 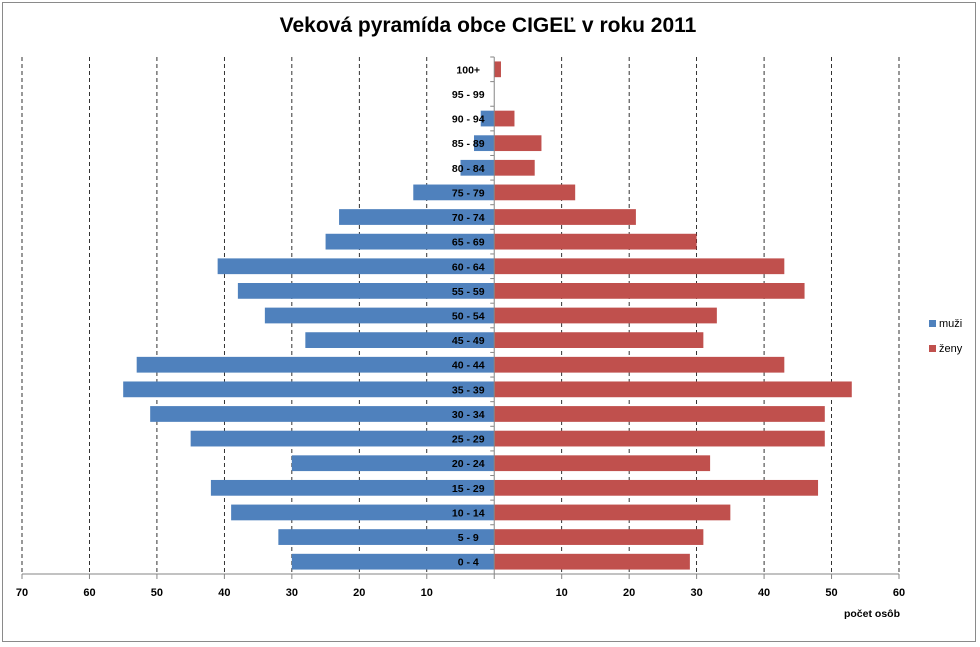 What do you see at coordinates (468, 95) in the screenshot?
I see `category-label: 95 - 99` at bounding box center [468, 95].